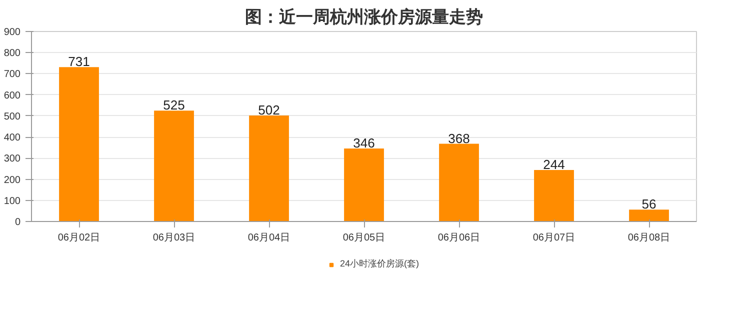 Image resolution: width=740 pixels, height=312 pixels. Describe the element at coordinates (79, 62) in the screenshot. I see `data-label: 731` at that location.